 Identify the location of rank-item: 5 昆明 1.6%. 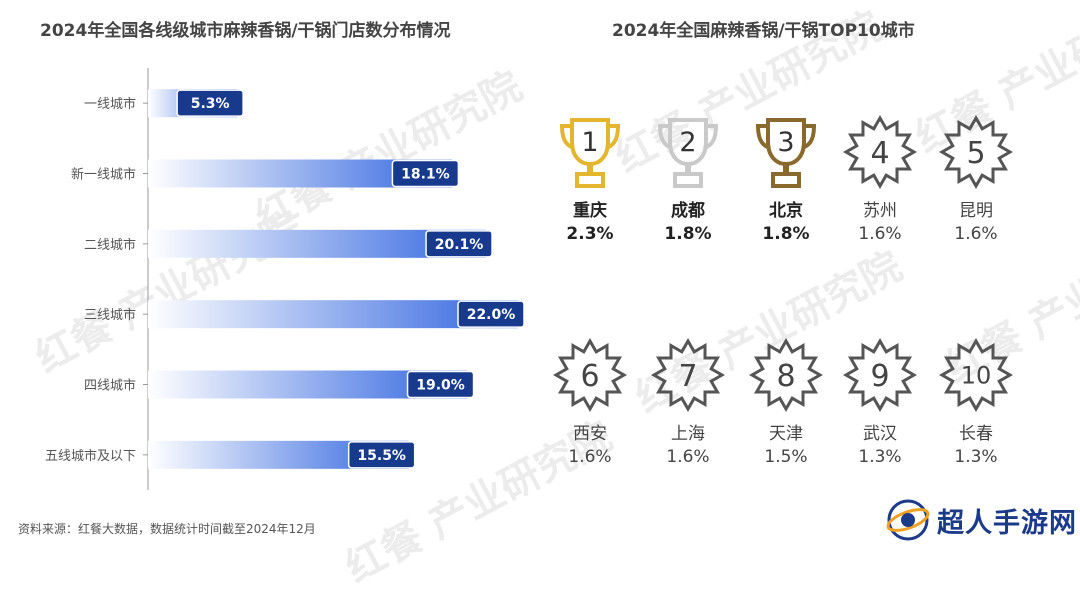
(976, 179).